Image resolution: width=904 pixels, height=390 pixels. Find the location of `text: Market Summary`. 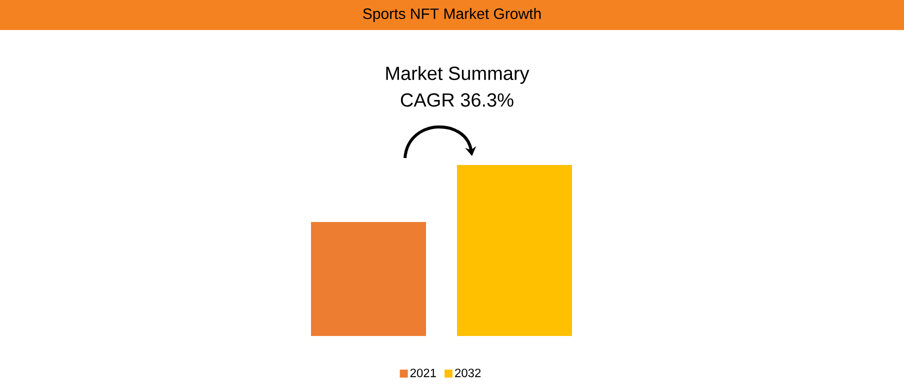

text: Market Summary is located at coordinates (458, 75).